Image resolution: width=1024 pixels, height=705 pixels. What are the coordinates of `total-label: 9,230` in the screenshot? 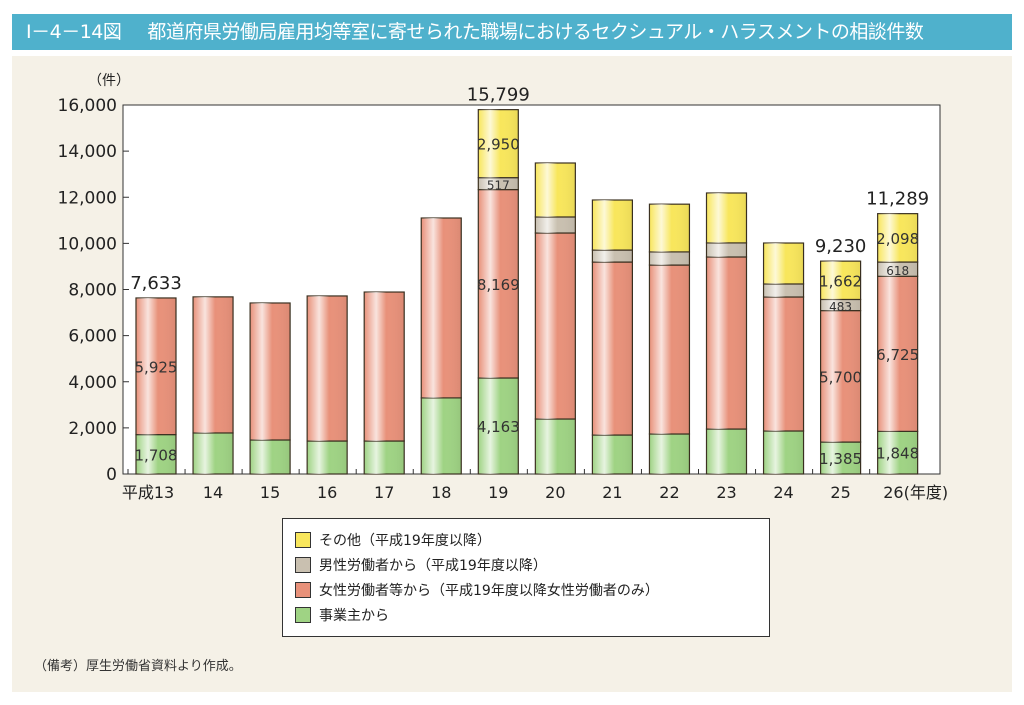 It's located at (841, 246).